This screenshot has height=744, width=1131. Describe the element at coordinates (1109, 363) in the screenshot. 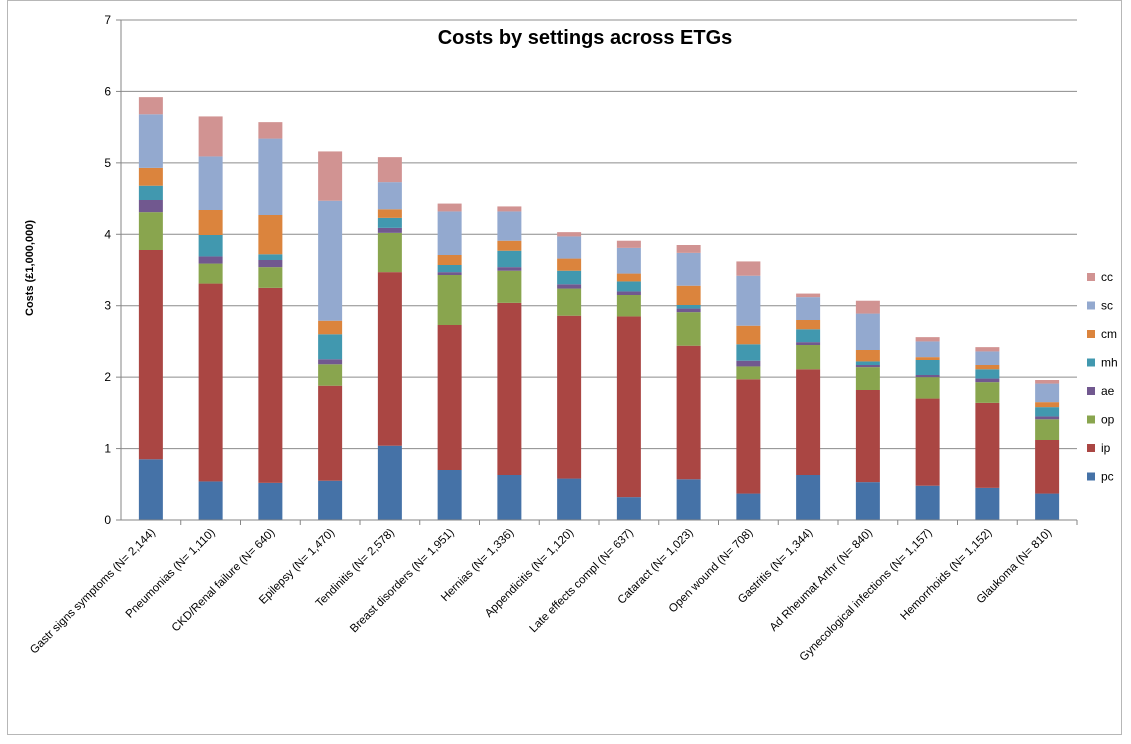

I see `legend-label: mh` at that location.